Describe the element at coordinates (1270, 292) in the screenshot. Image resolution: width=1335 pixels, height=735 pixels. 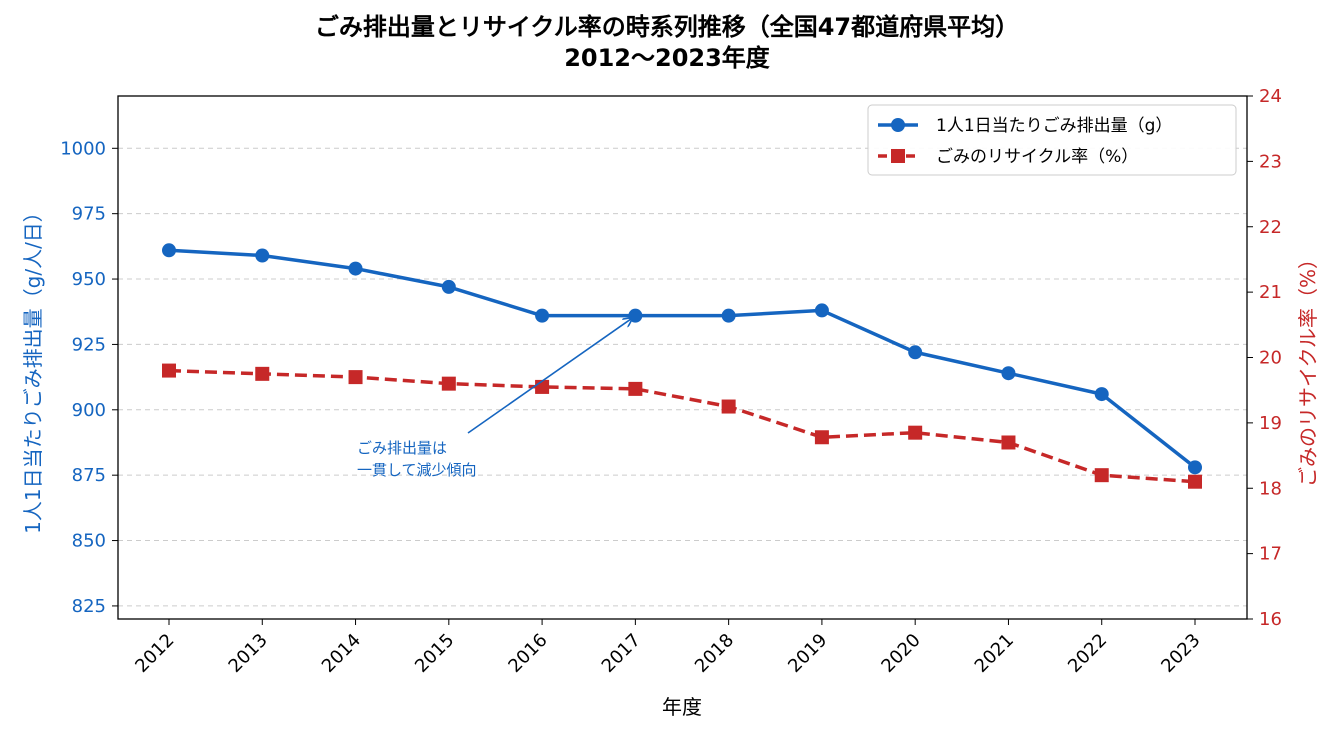
I see `right-tick-label: 21` at that location.